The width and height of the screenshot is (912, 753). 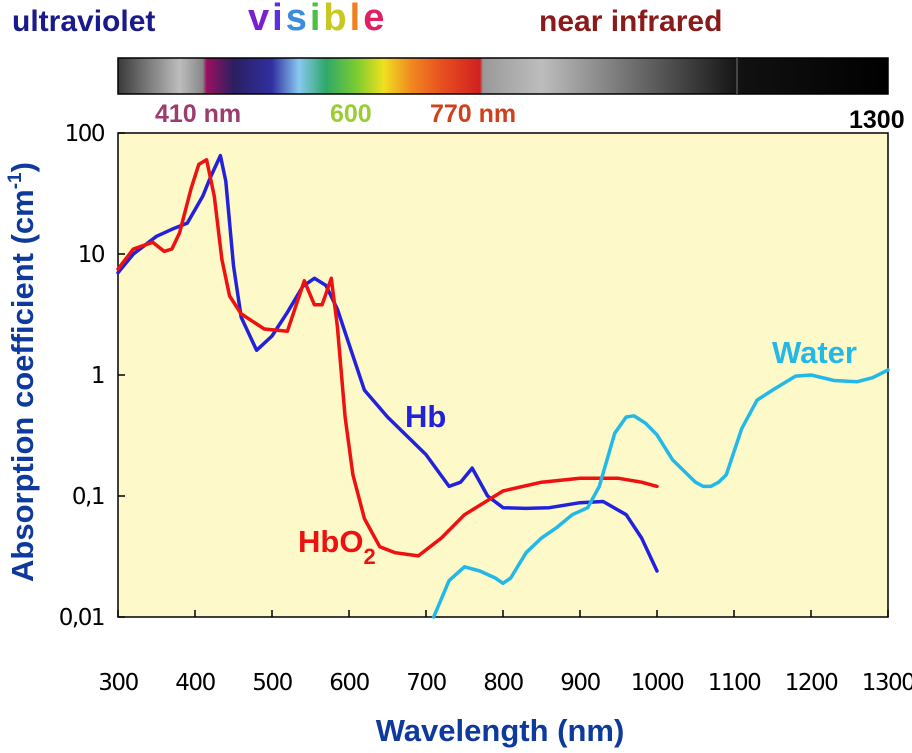 What do you see at coordinates (426, 683) in the screenshot?
I see `x-tick-label: 700` at bounding box center [426, 683].